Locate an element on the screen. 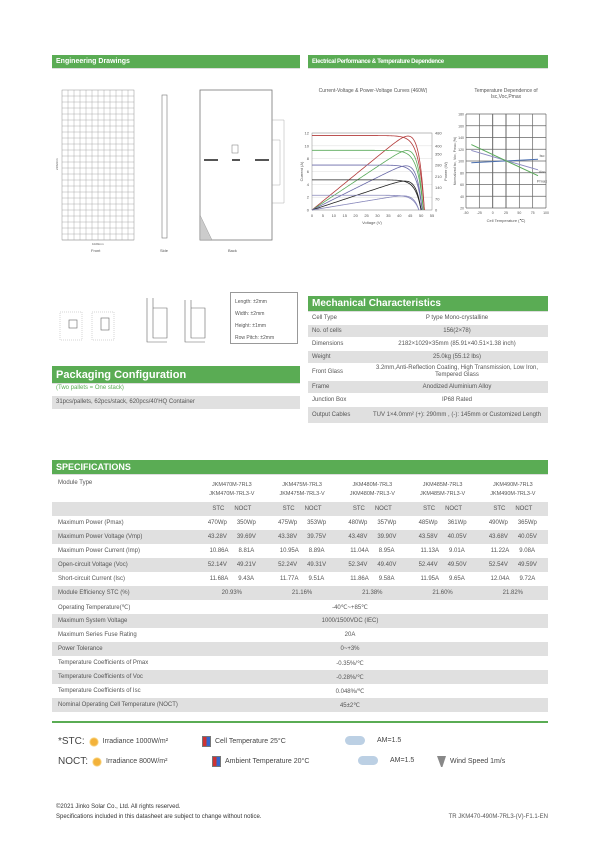 The image size is (600, 852). x-tick-label: -50 is located at coordinates (465, 213).